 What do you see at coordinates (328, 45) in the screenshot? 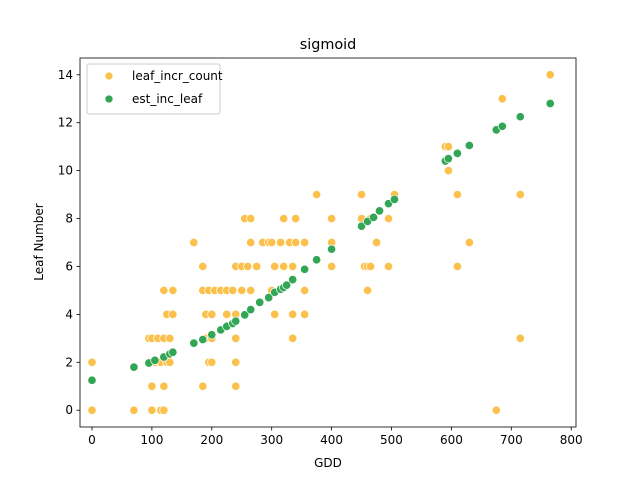
I see `chart-title: sigmoid` at bounding box center [328, 45].